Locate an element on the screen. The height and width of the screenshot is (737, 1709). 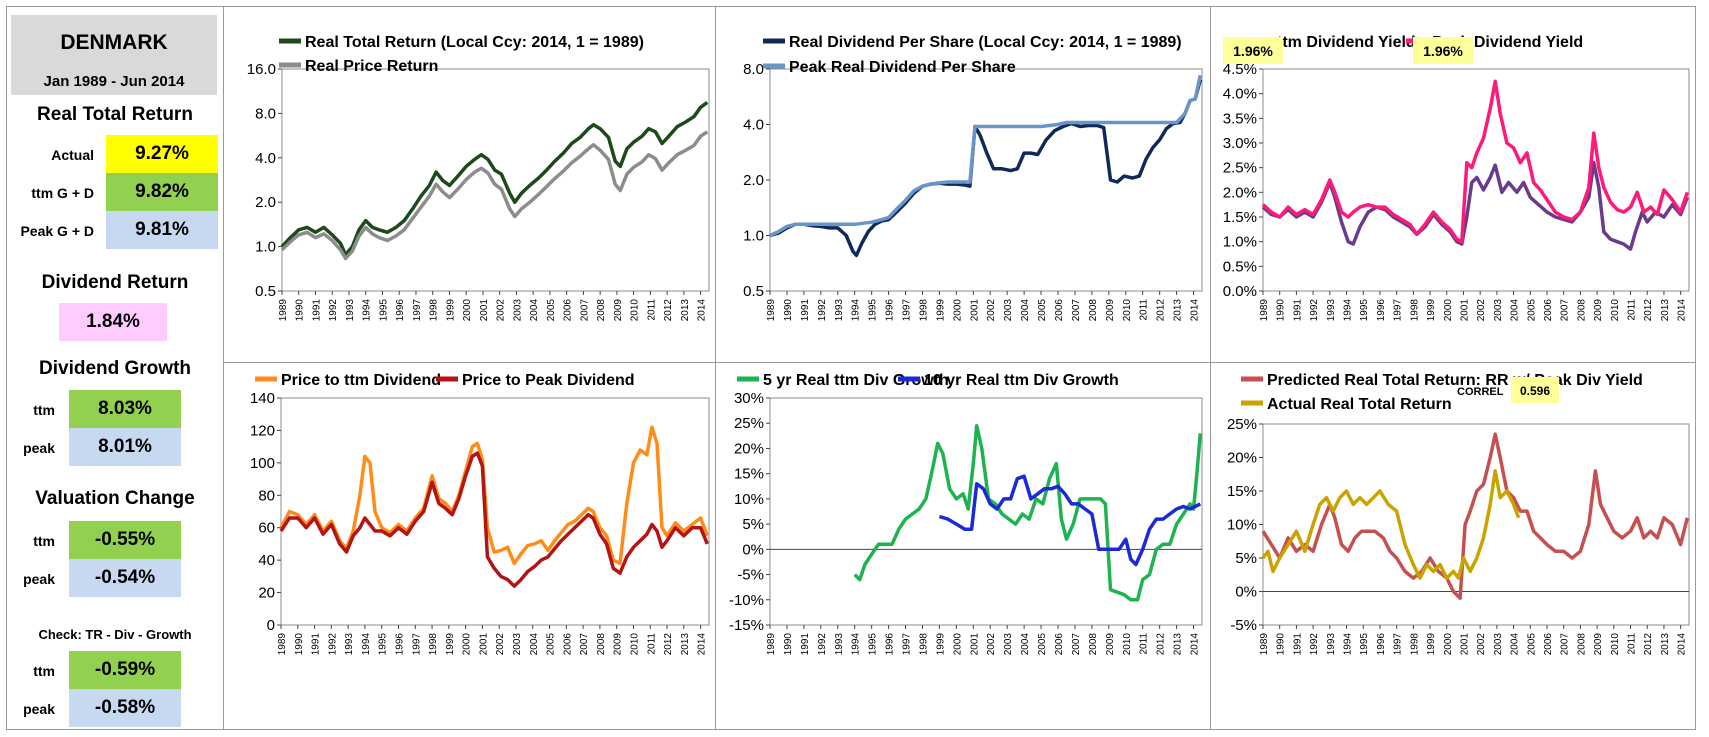
y-tick-label: -5% is located at coordinates (750, 575).